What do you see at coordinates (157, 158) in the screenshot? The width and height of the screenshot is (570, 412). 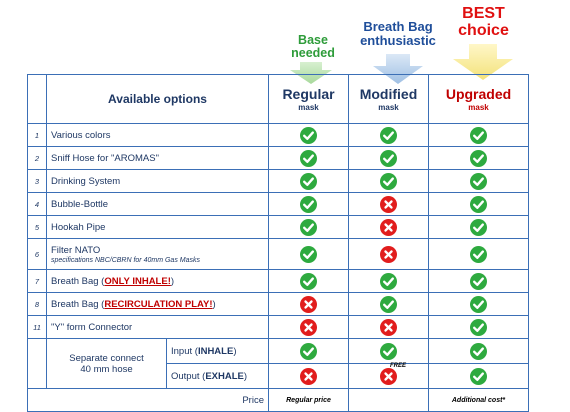 I see `row-option: Sniff Hose for "AROMAS"` at bounding box center [157, 158].